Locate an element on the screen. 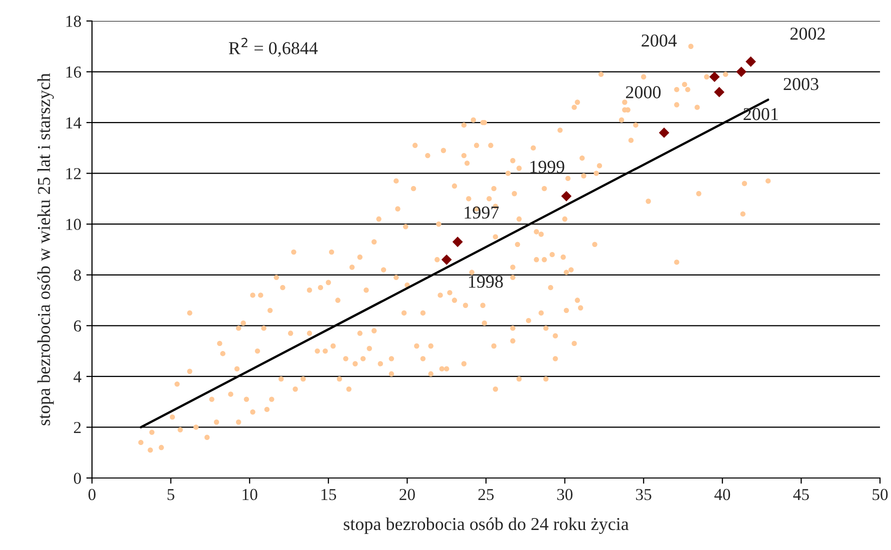 The height and width of the screenshot is (550, 891). annotation: 1999 is located at coordinates (547, 166).